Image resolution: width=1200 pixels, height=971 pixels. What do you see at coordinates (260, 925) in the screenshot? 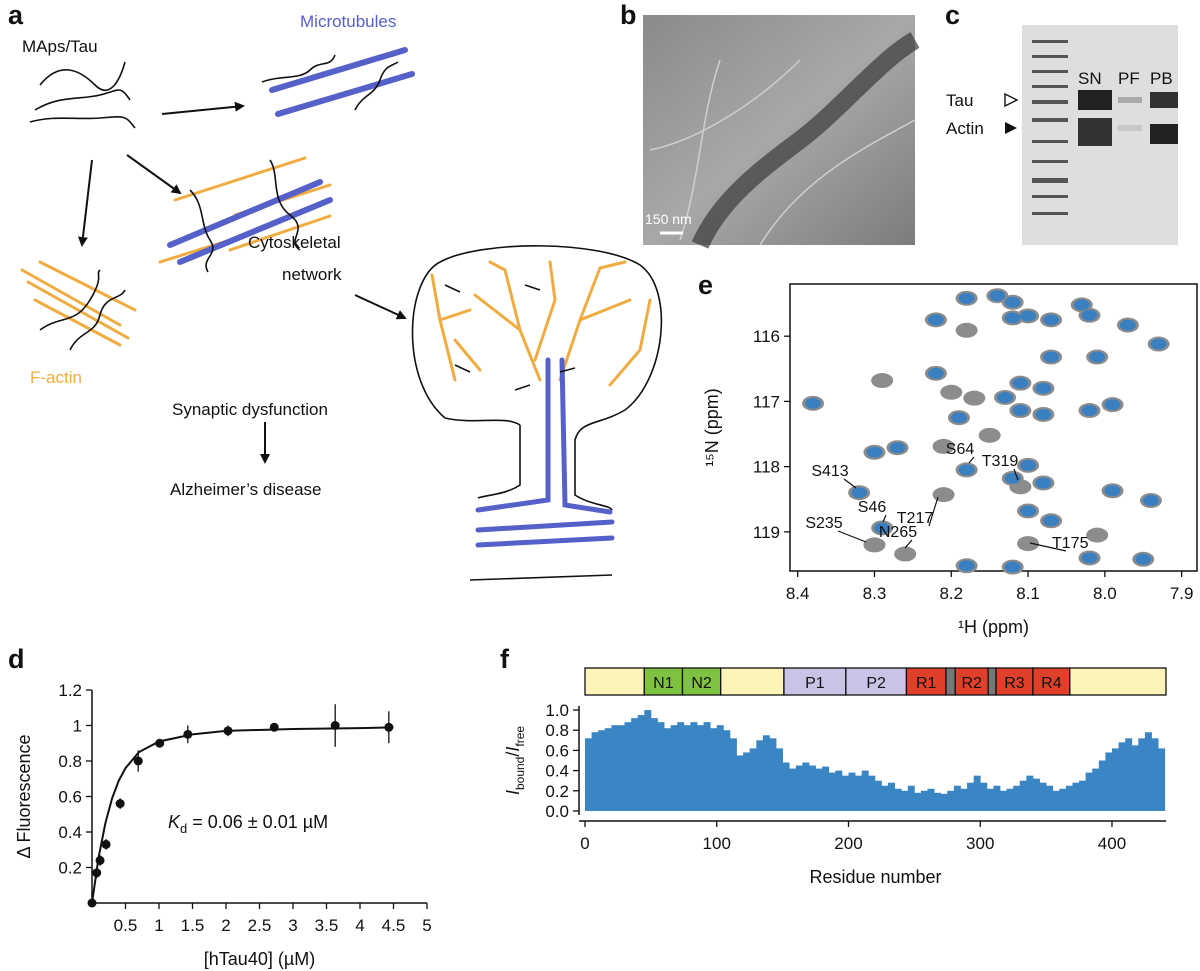
I see `x-tick-label: 2.5` at bounding box center [260, 925].